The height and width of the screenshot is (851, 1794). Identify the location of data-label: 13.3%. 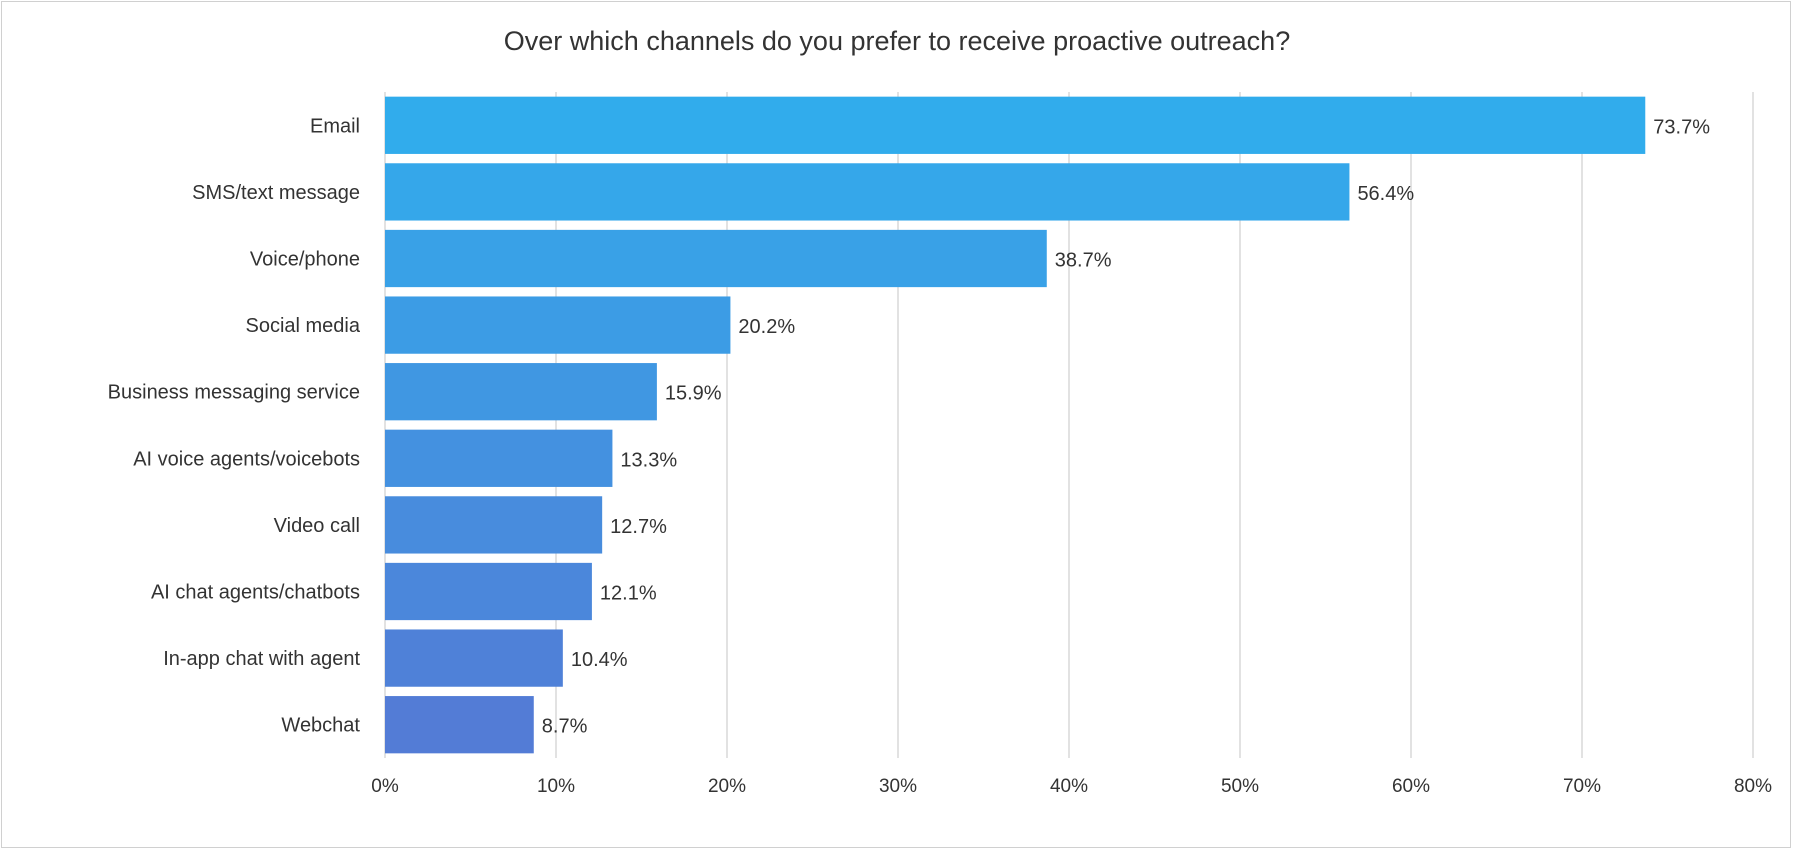
(648, 460).